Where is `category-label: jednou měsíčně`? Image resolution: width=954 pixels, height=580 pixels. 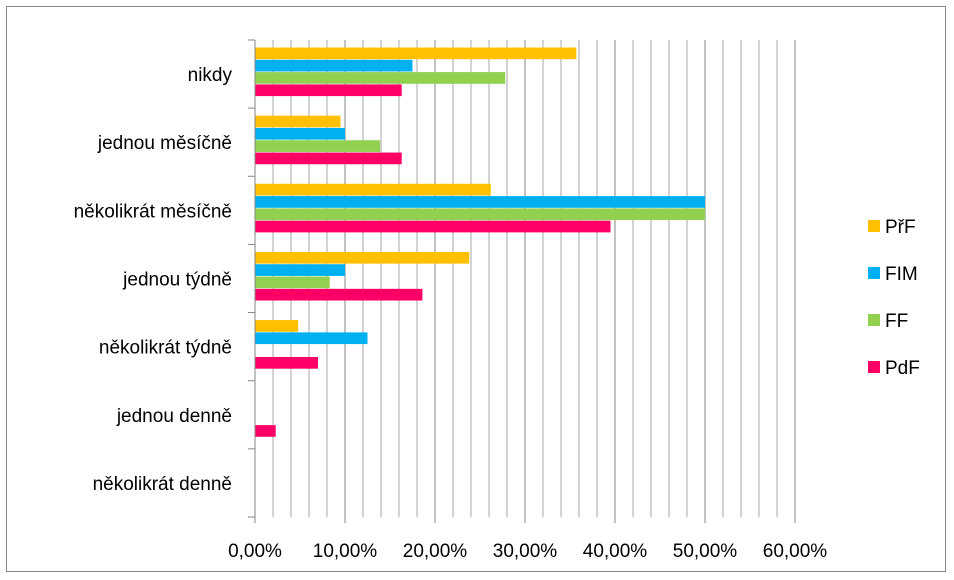 category-label: jednou měsíčně is located at coordinates (164, 143).